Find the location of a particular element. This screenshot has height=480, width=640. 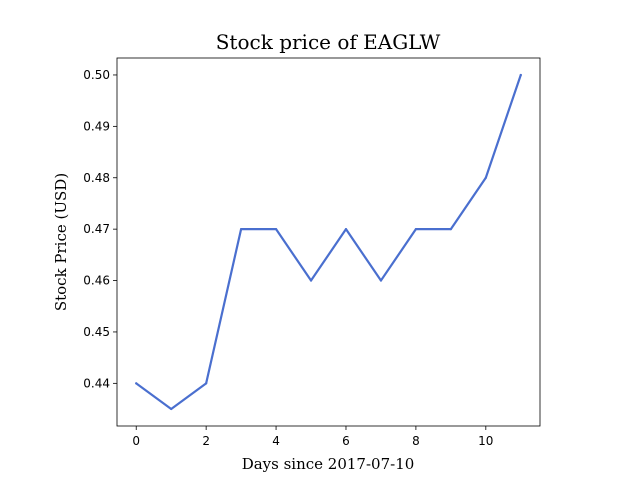

y-tick-label: 0.47 is located at coordinates (96, 229).